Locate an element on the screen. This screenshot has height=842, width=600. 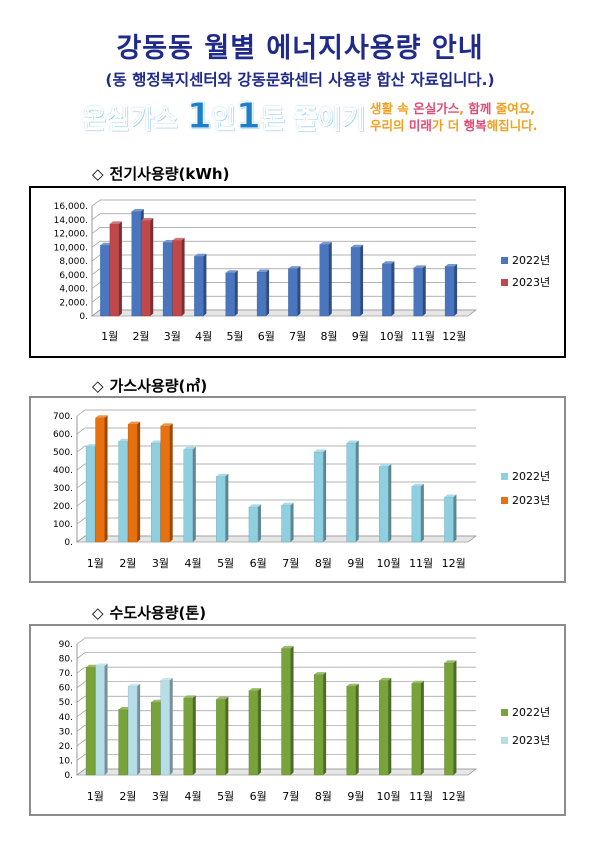
y-tick-label: 8,000. is located at coordinates (73, 262).